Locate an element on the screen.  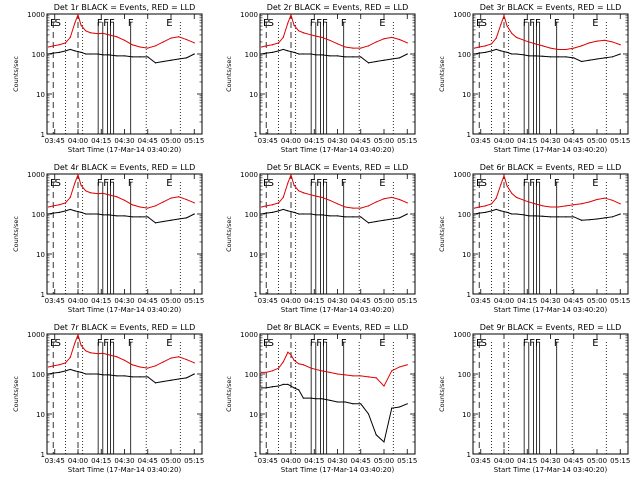
x-tick-label: 05:15 is located at coordinates (407, 461).